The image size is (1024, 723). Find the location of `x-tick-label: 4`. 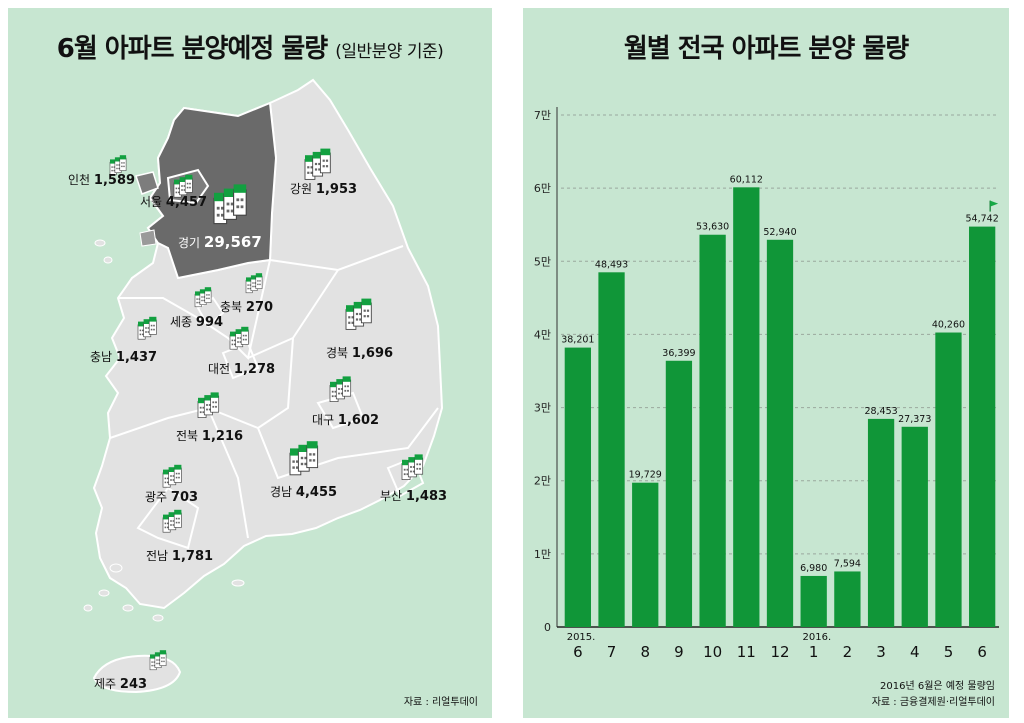

x-tick-label: 4 is located at coordinates (915, 652).